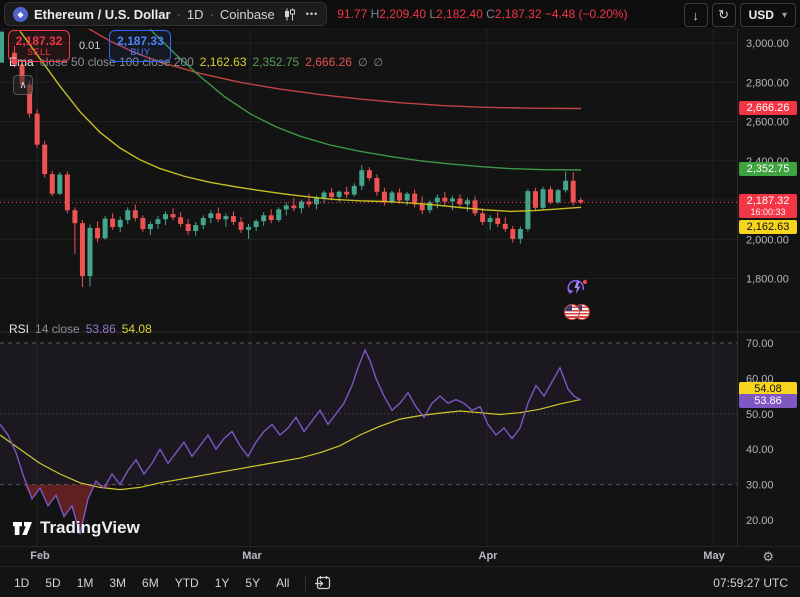  I want to click on buy-price: 2,187.33, so click(140, 40).